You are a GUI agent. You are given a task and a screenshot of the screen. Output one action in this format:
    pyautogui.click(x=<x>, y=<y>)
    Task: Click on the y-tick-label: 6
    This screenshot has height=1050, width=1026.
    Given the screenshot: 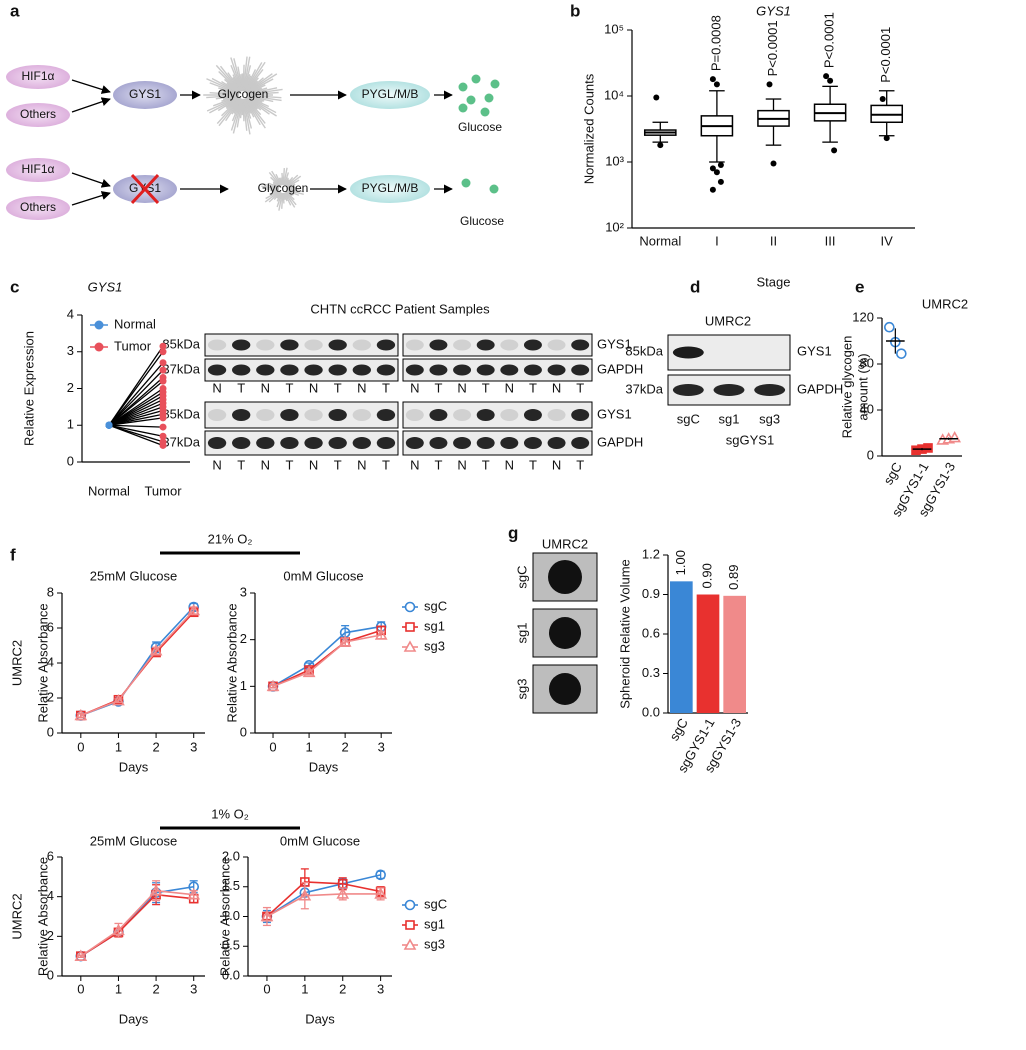 What is the action you would take?
    pyautogui.click(x=50, y=855)
    